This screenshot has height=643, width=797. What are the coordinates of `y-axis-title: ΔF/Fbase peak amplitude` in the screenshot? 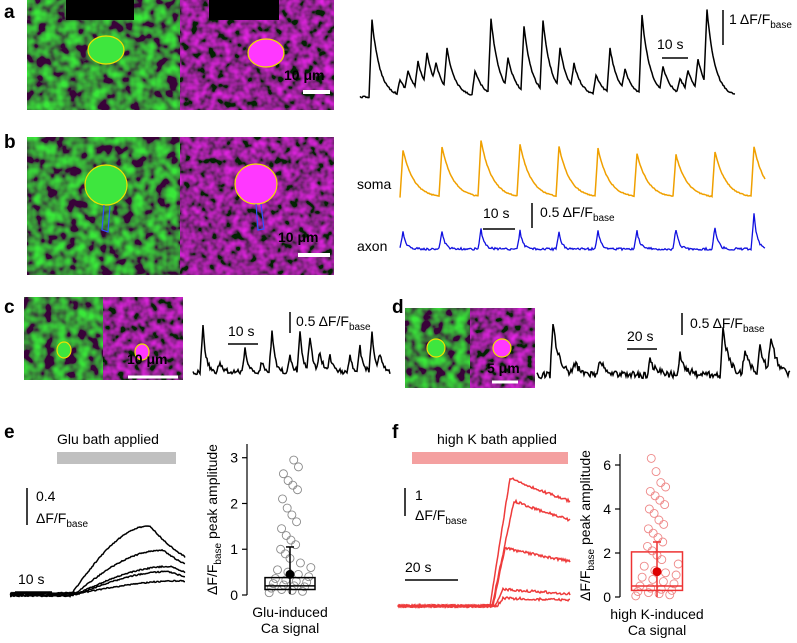 It's located at (214, 519).